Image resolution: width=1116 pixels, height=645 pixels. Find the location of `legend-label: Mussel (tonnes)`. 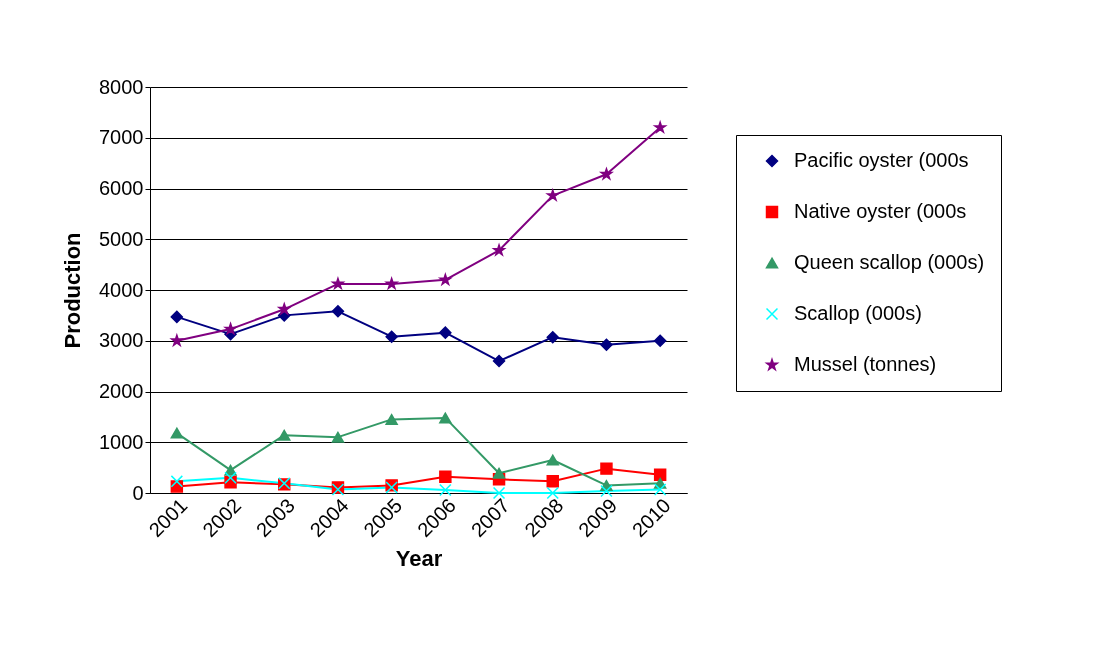

legend-label: Mussel (tonnes) is located at coordinates (865, 364).